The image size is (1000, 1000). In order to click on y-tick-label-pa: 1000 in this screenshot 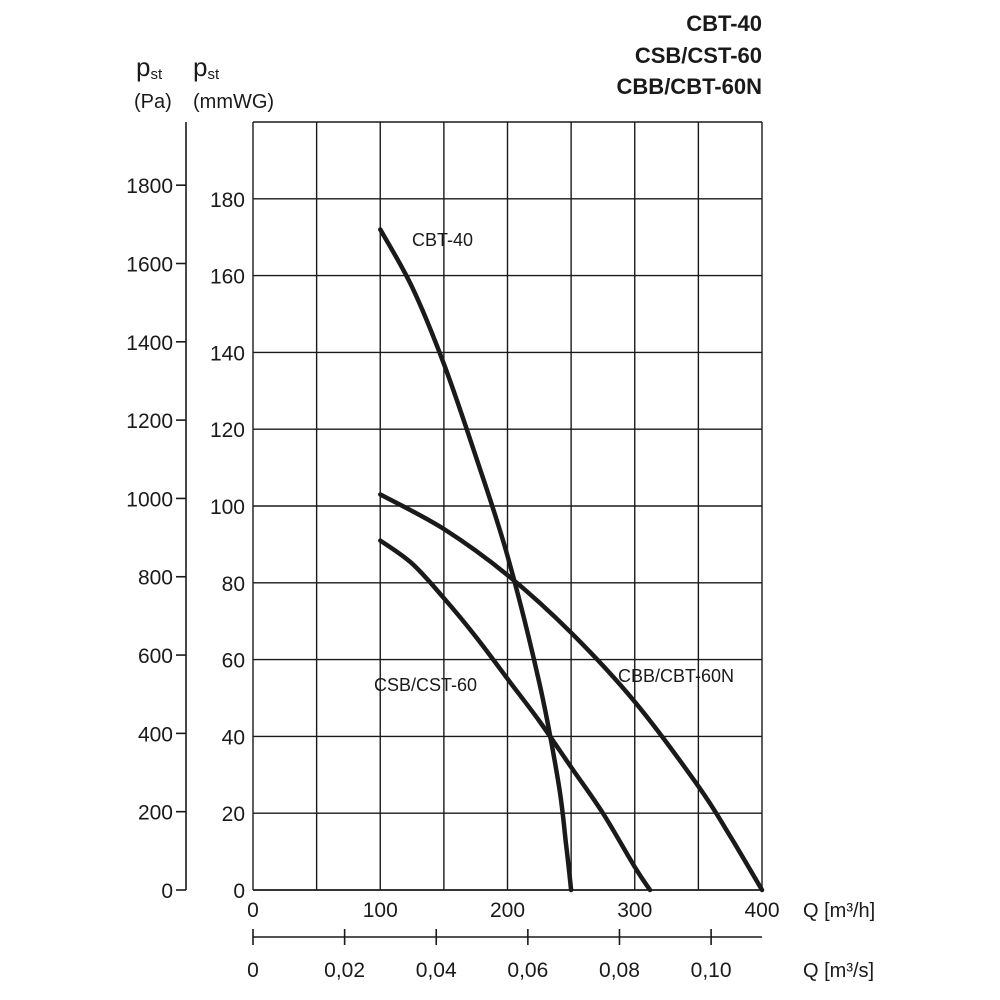, I will do `click(149, 499)`.